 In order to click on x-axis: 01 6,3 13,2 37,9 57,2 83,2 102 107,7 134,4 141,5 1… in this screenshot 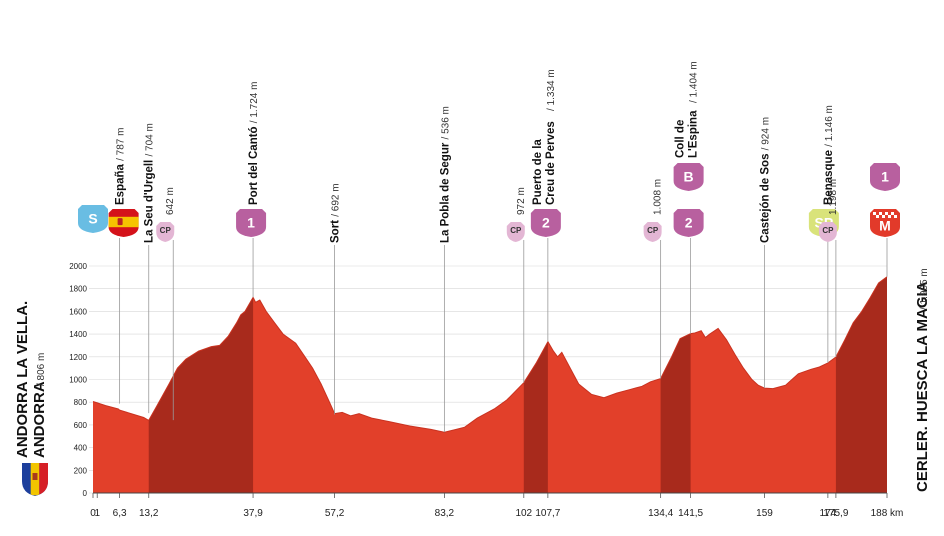, I will do `click(496, 506)`.